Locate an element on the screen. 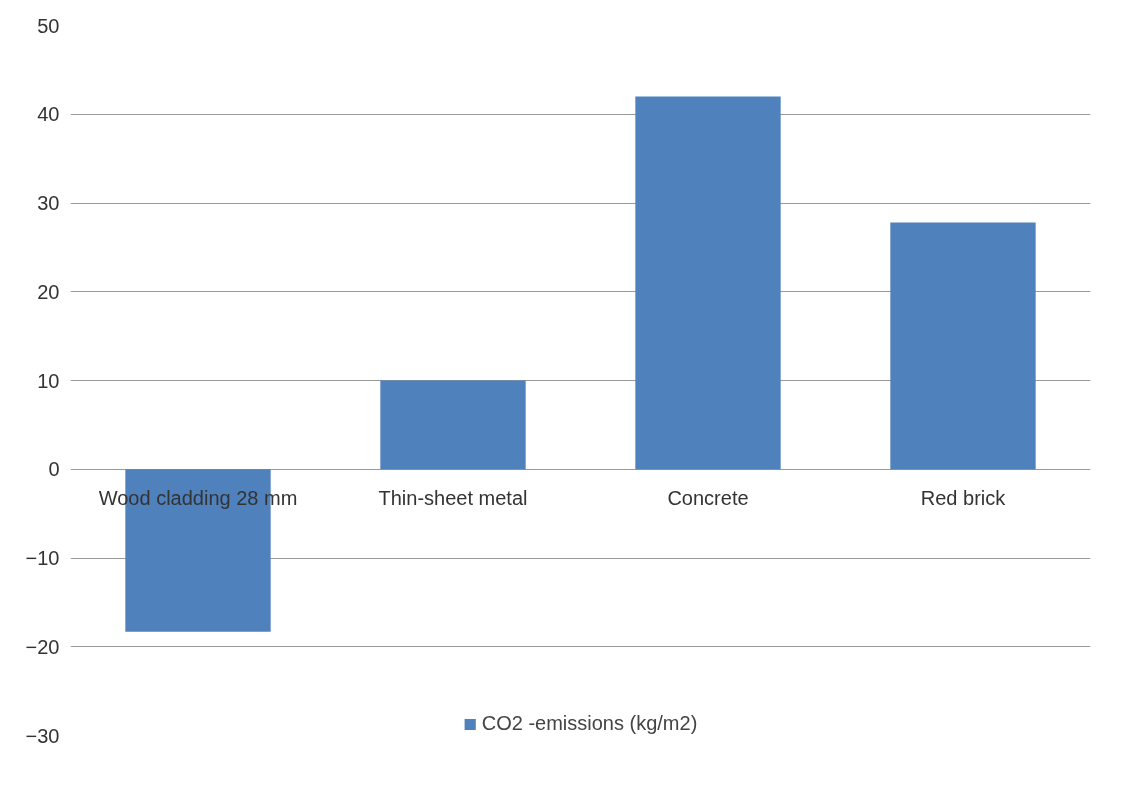  y-tick-label: −10 is located at coordinates (42, 558).